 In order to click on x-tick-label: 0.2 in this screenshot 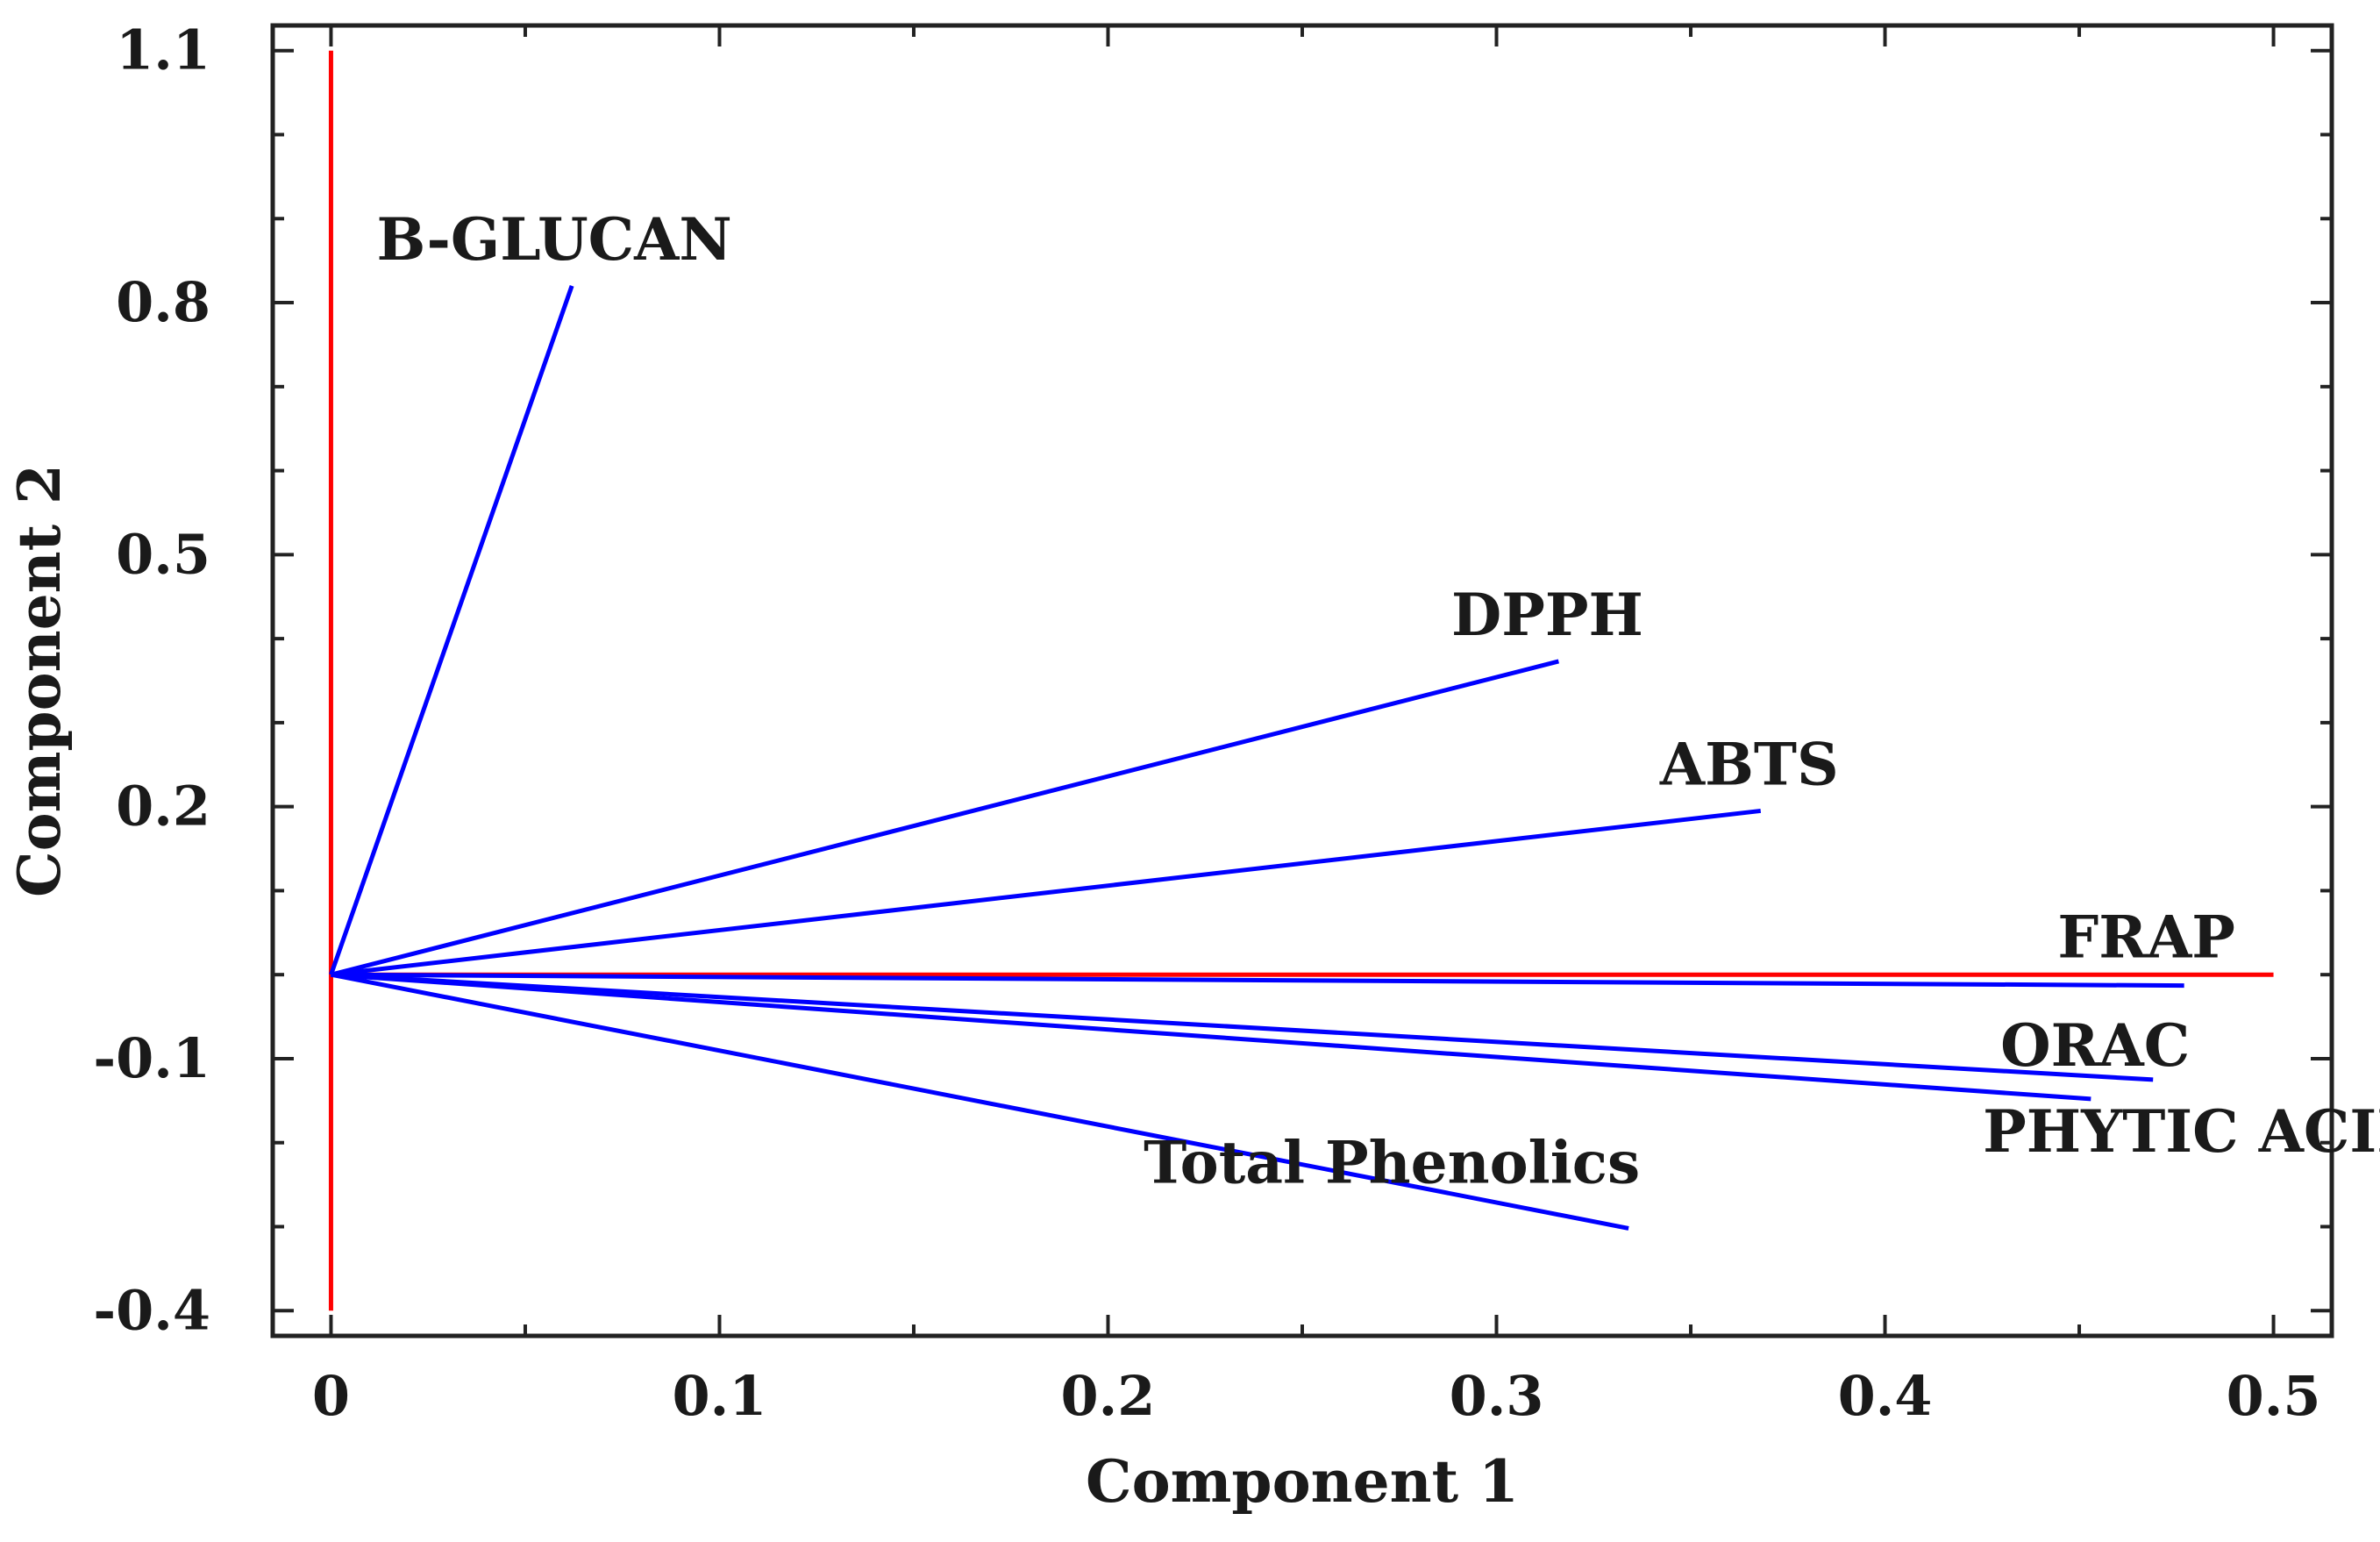, I will do `click(1108, 1396)`.